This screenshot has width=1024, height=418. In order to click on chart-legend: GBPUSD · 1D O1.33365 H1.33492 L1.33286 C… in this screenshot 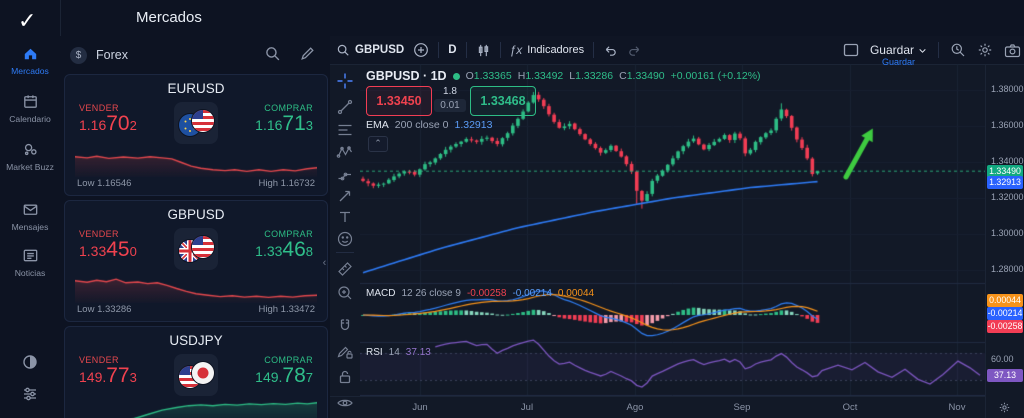, I will do `click(563, 76)`.